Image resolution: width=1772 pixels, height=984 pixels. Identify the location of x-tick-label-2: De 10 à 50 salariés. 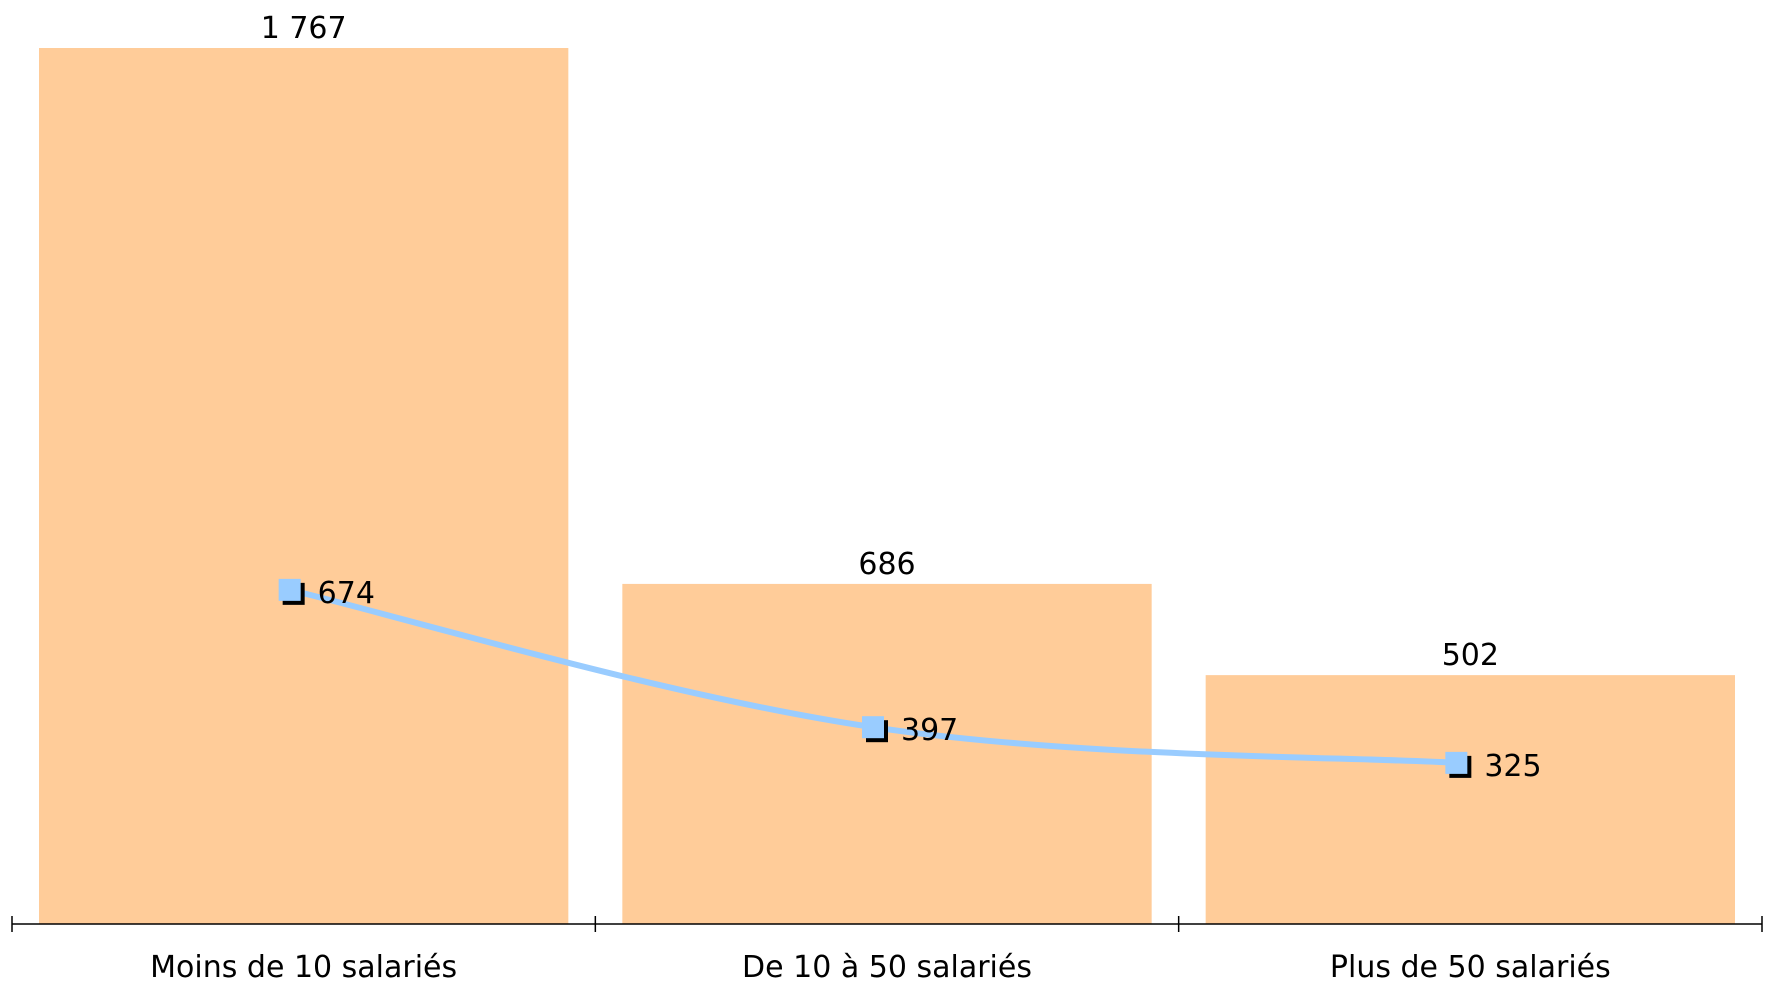
(887, 967).